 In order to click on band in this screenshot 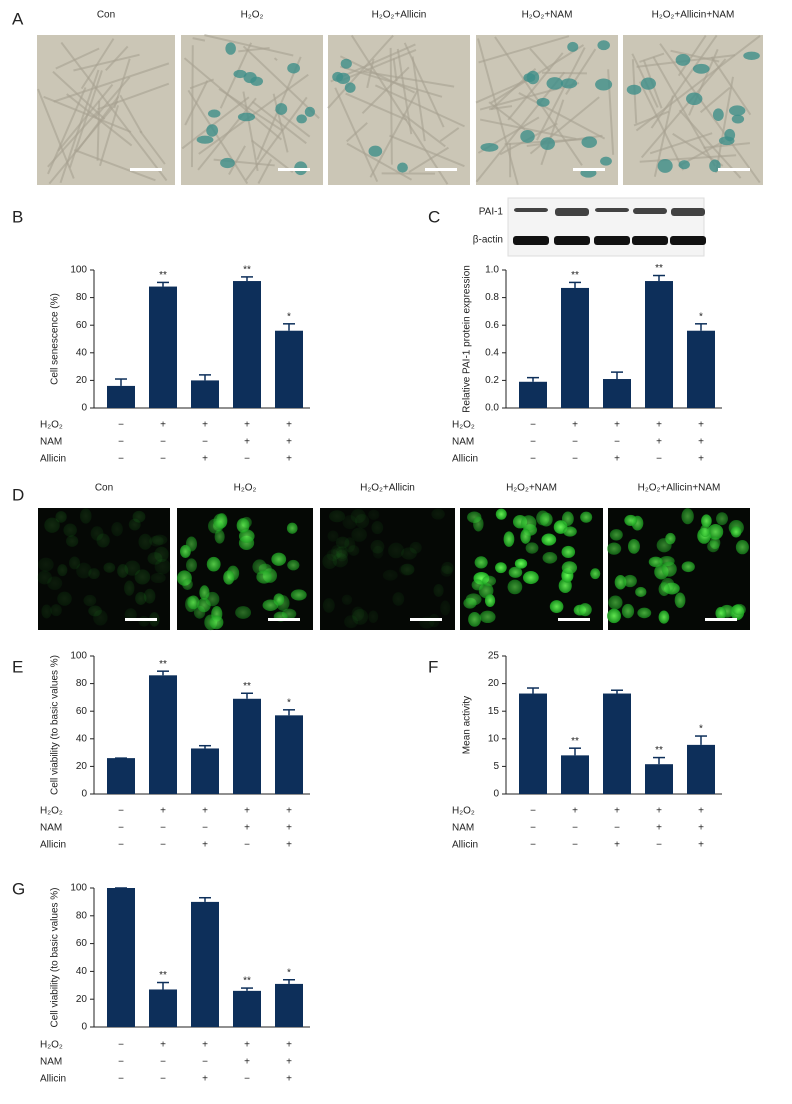, I will do `click(650, 211)`.